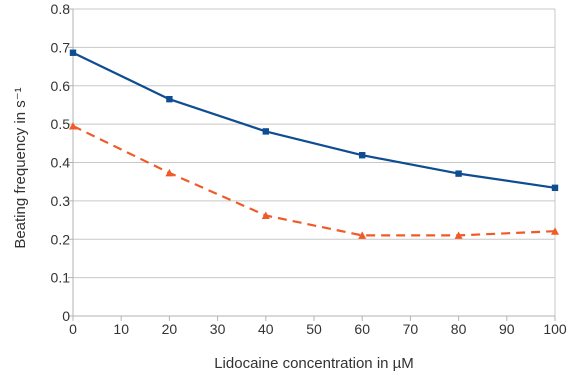  What do you see at coordinates (170, 329) in the screenshot?
I see `x-tick-label: 20` at bounding box center [170, 329].